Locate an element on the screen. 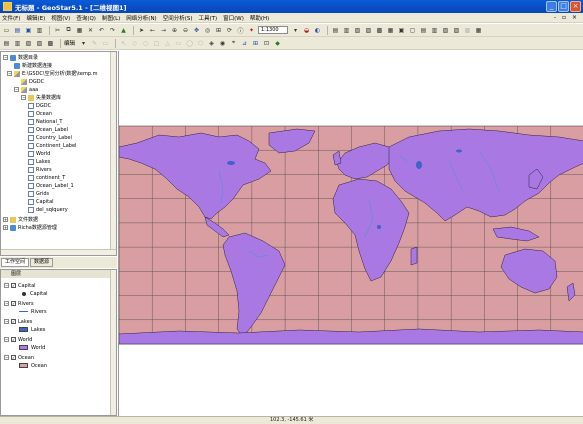 The image size is (583, 424). tree-layer: Continent_Label is located at coordinates (52, 145).